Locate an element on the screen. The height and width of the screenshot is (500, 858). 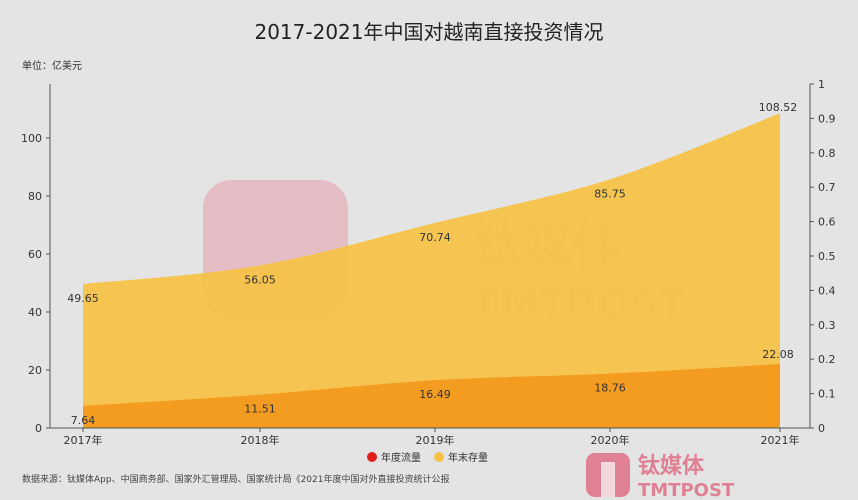
data-label: 18.76 is located at coordinates (610, 388).